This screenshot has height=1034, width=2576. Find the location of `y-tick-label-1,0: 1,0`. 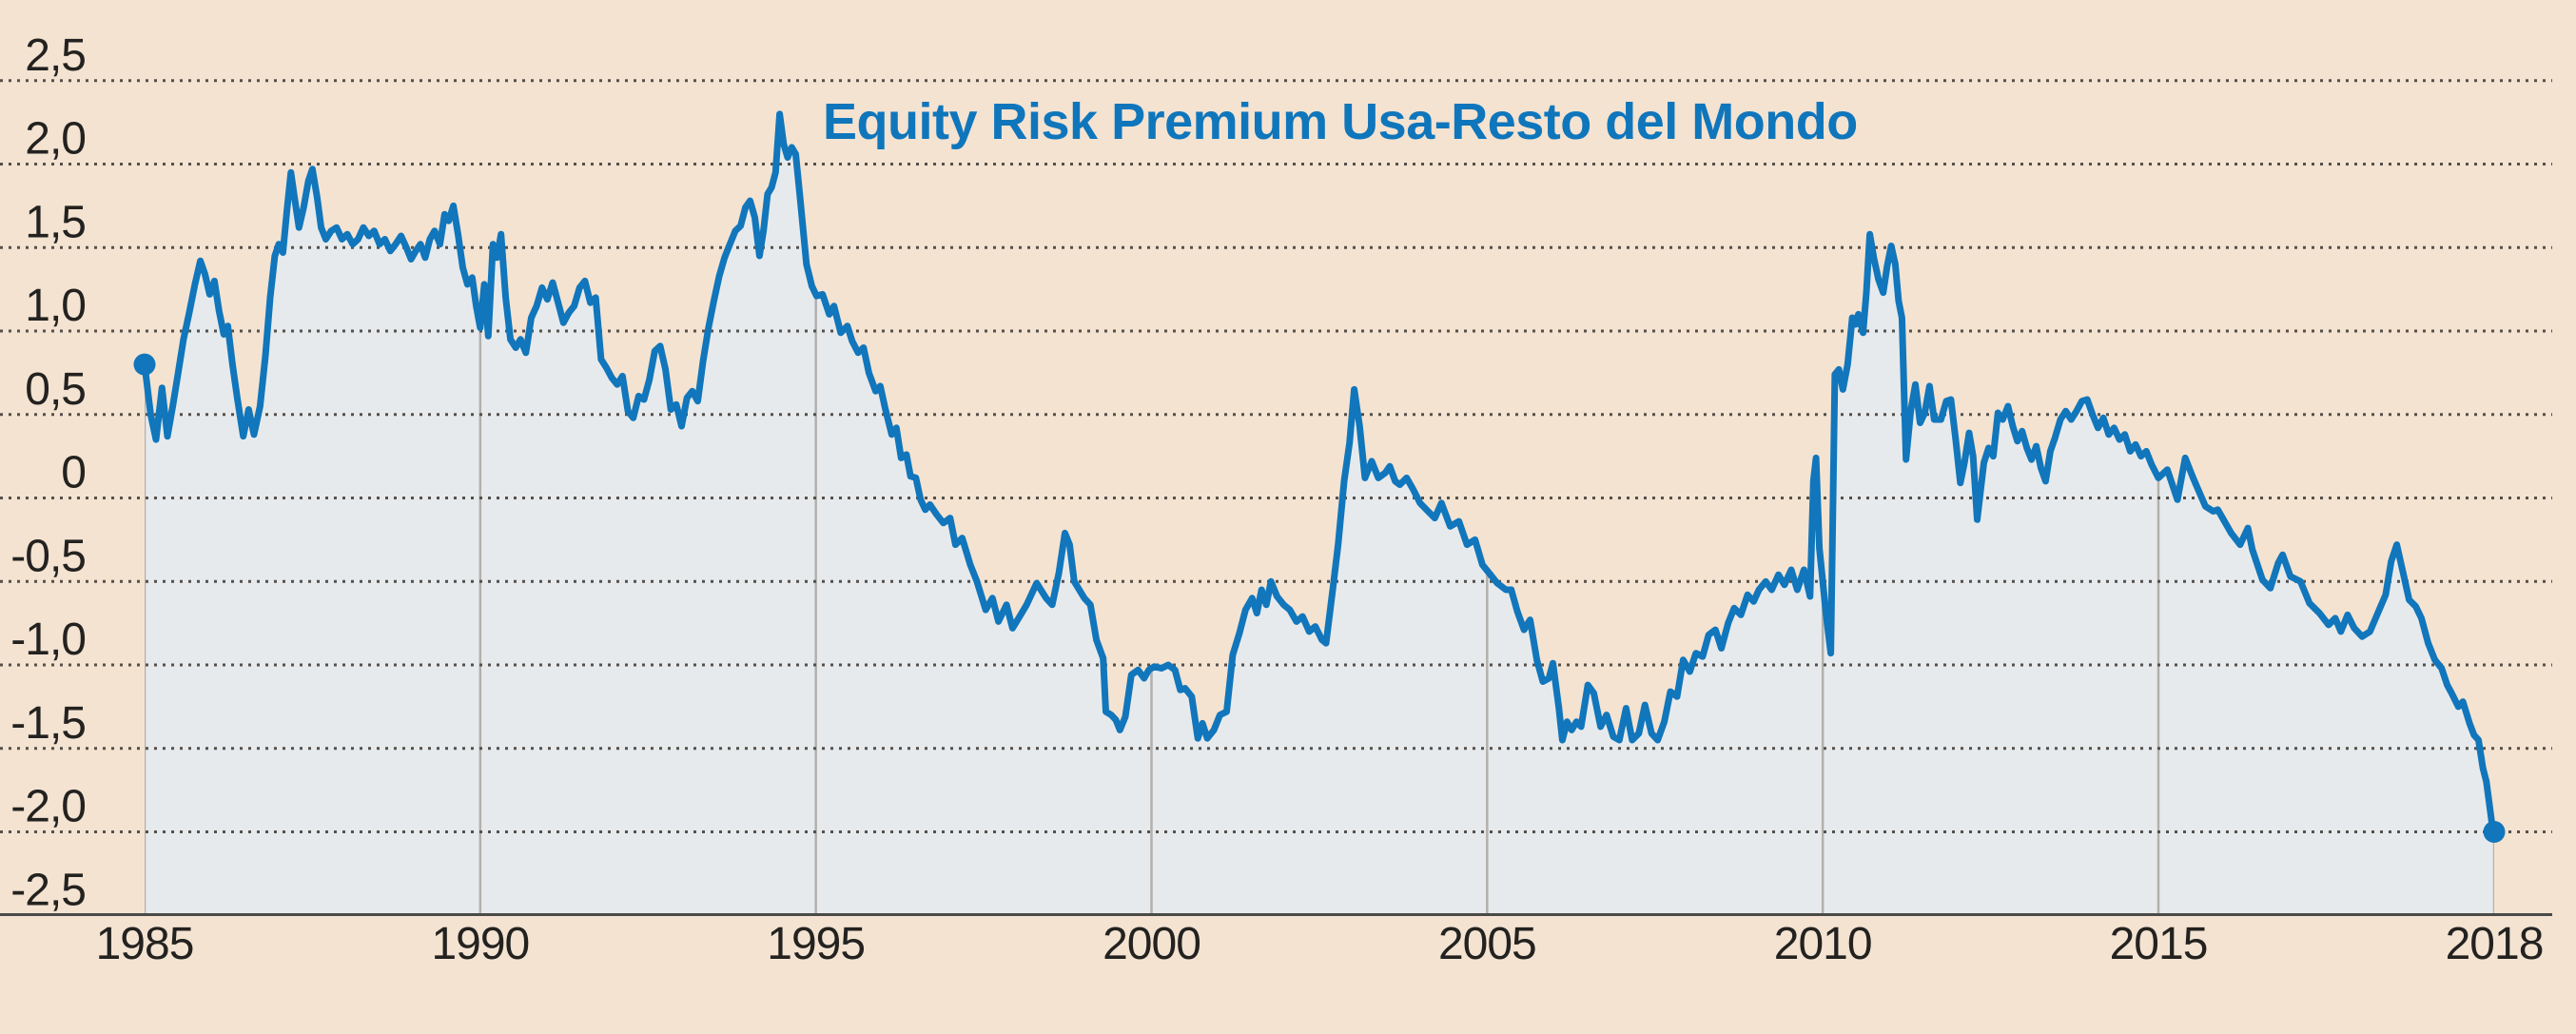

y-tick-label-1,0: 1,0 is located at coordinates (56, 306).